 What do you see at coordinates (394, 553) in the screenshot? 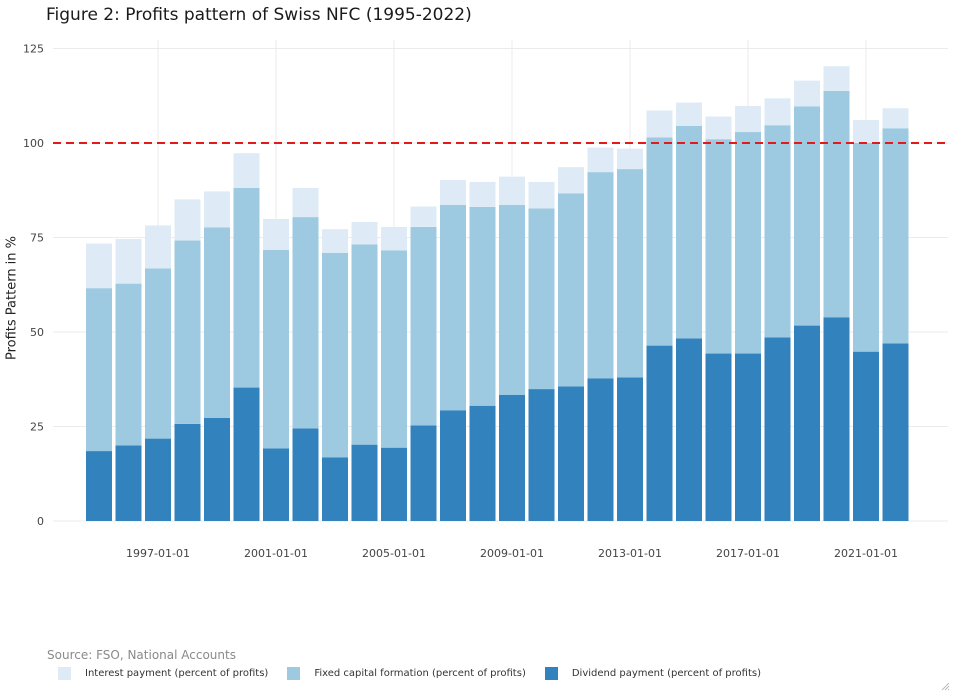
I see `x-tick-label: 2005-01-01` at bounding box center [394, 553].